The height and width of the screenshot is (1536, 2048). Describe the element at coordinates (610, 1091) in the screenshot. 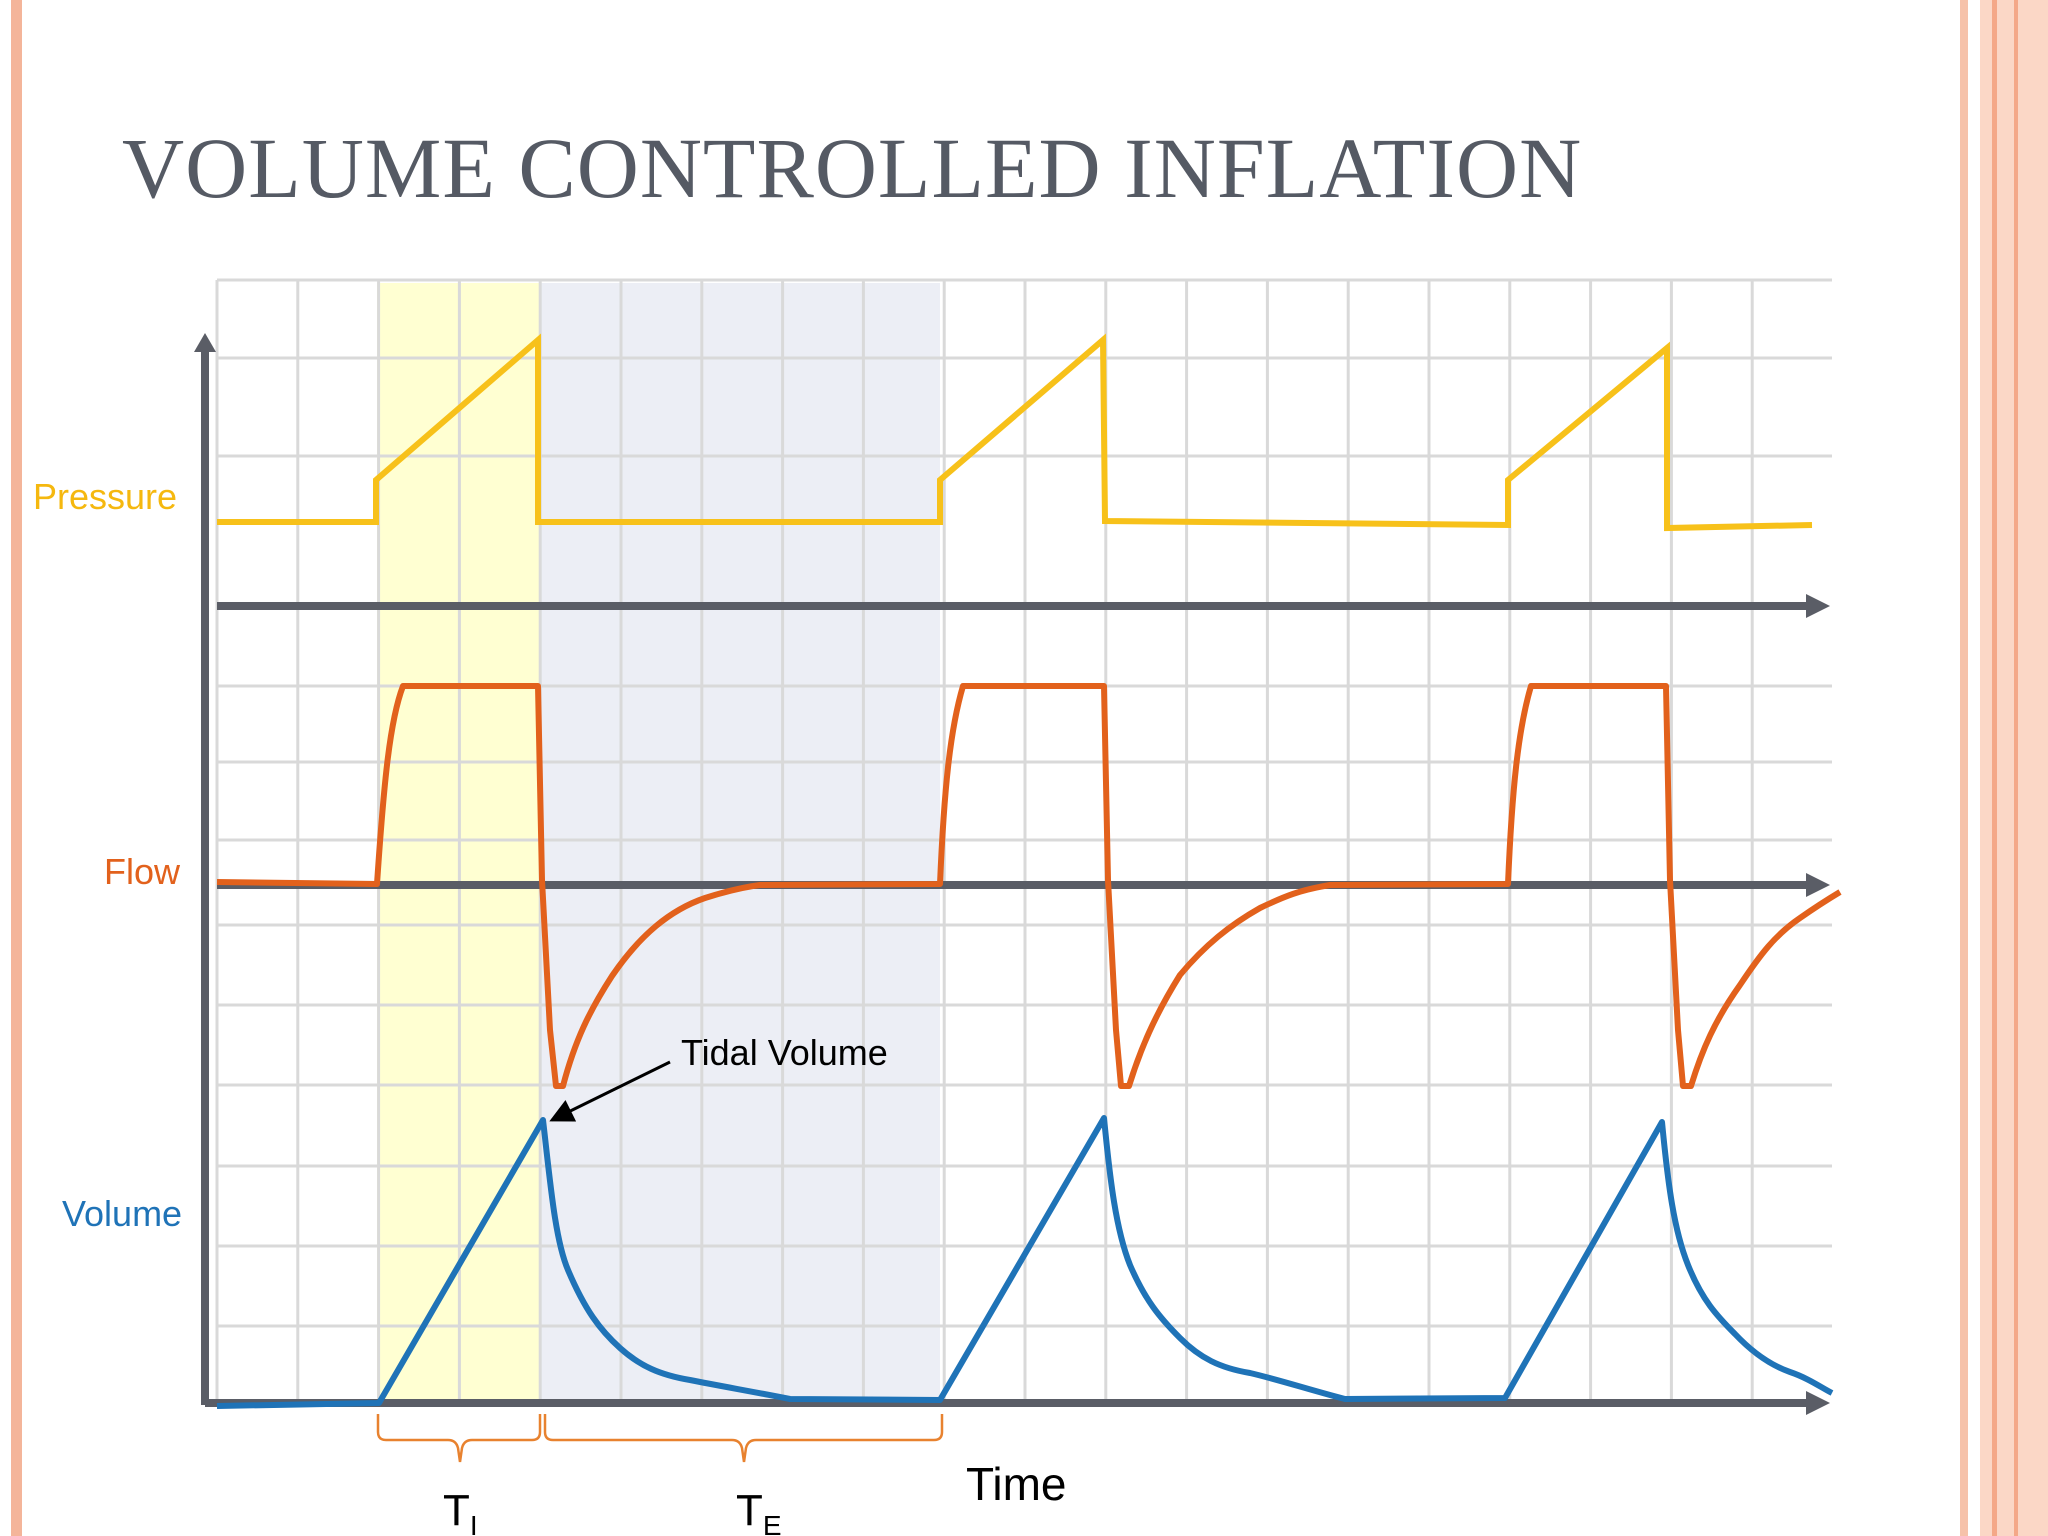

I see `tidal-volume-arrow` at that location.